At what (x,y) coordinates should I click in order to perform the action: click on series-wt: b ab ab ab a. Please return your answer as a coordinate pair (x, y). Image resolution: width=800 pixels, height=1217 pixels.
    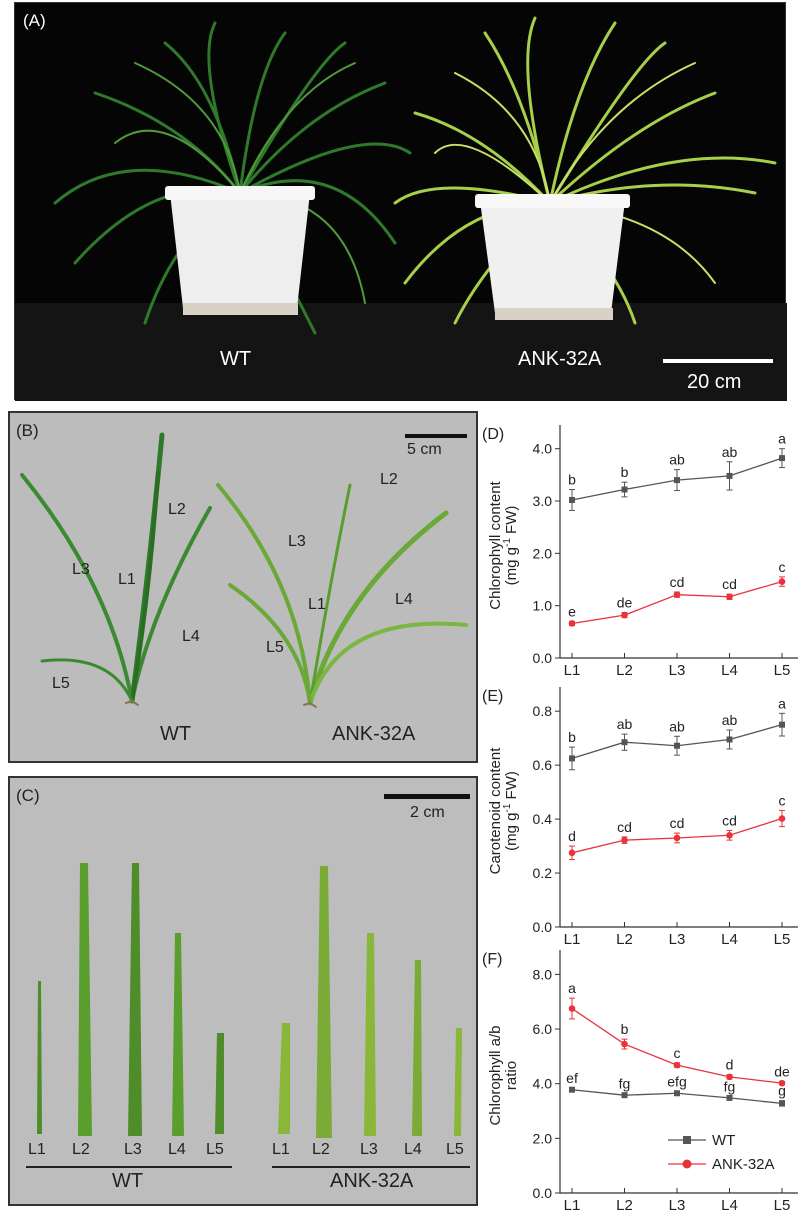
    Looking at the image, I should click on (677, 733).